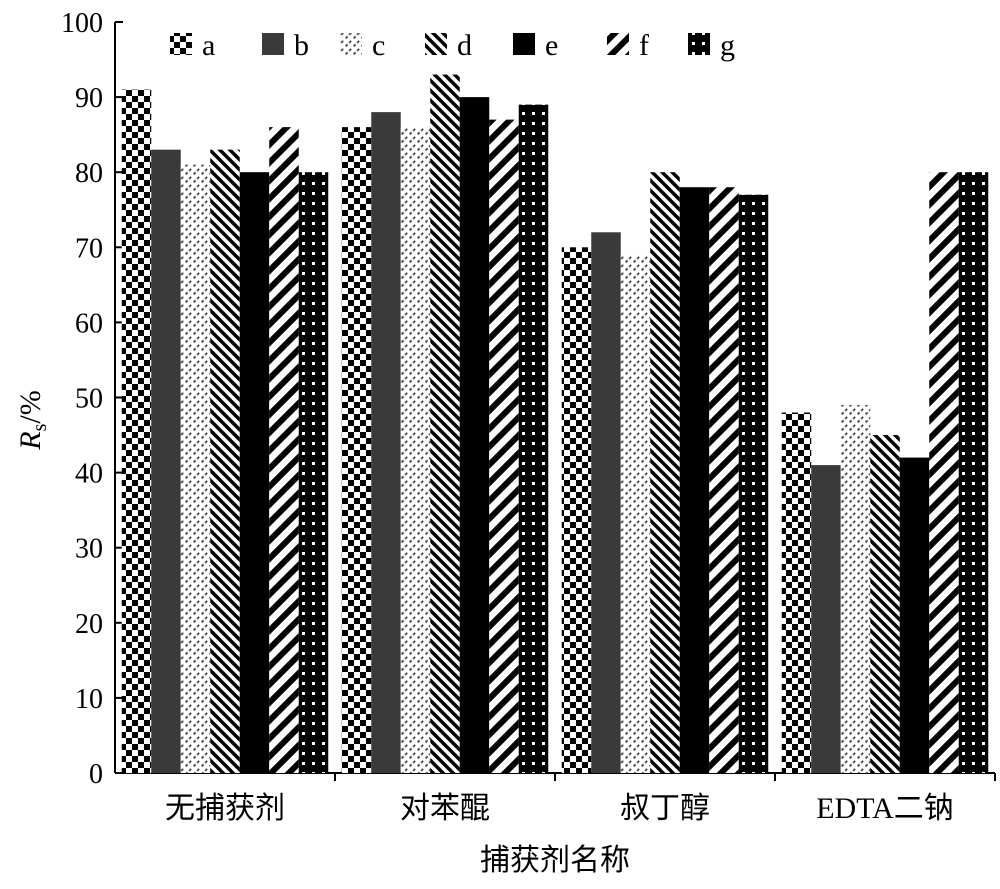 Image resolution: width=1000 pixels, height=889 pixels. I want to click on legend-swatch-c, so click(351, 44).